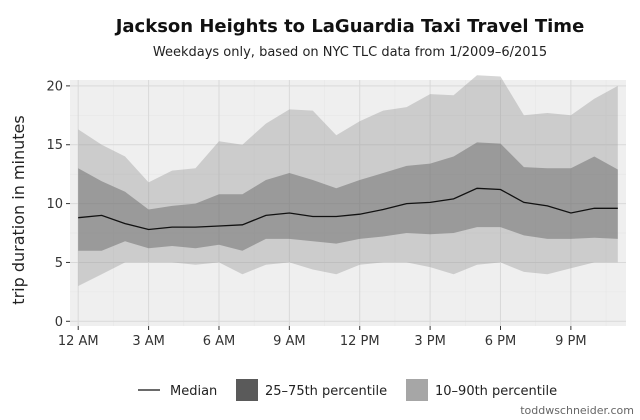 This screenshot has width=640, height=420. I want to click on x-tick-label: 6 AM, so click(219, 341).